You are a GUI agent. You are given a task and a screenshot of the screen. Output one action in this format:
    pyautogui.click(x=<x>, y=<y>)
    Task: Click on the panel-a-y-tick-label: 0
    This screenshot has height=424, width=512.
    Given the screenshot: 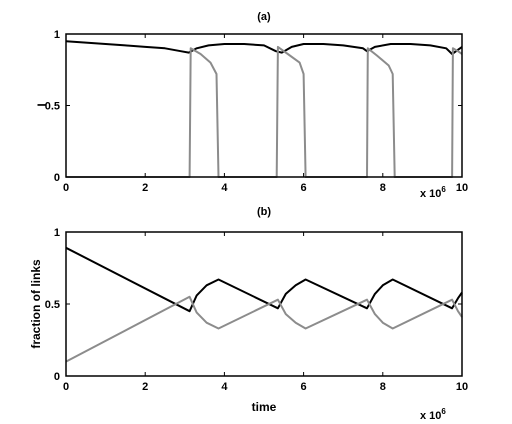 What is the action you would take?
    pyautogui.click(x=57, y=178)
    